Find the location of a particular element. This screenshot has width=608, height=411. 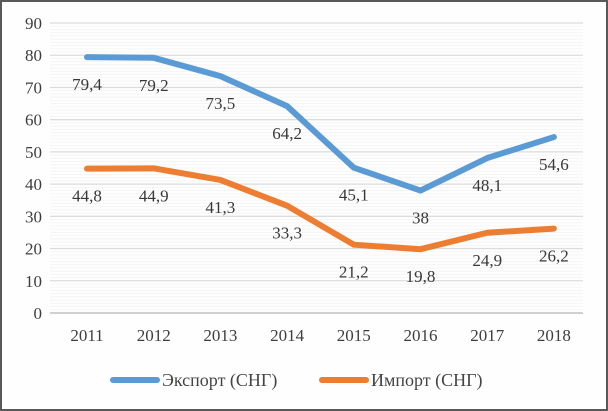

y-tick-label: 80 is located at coordinates (33, 55).